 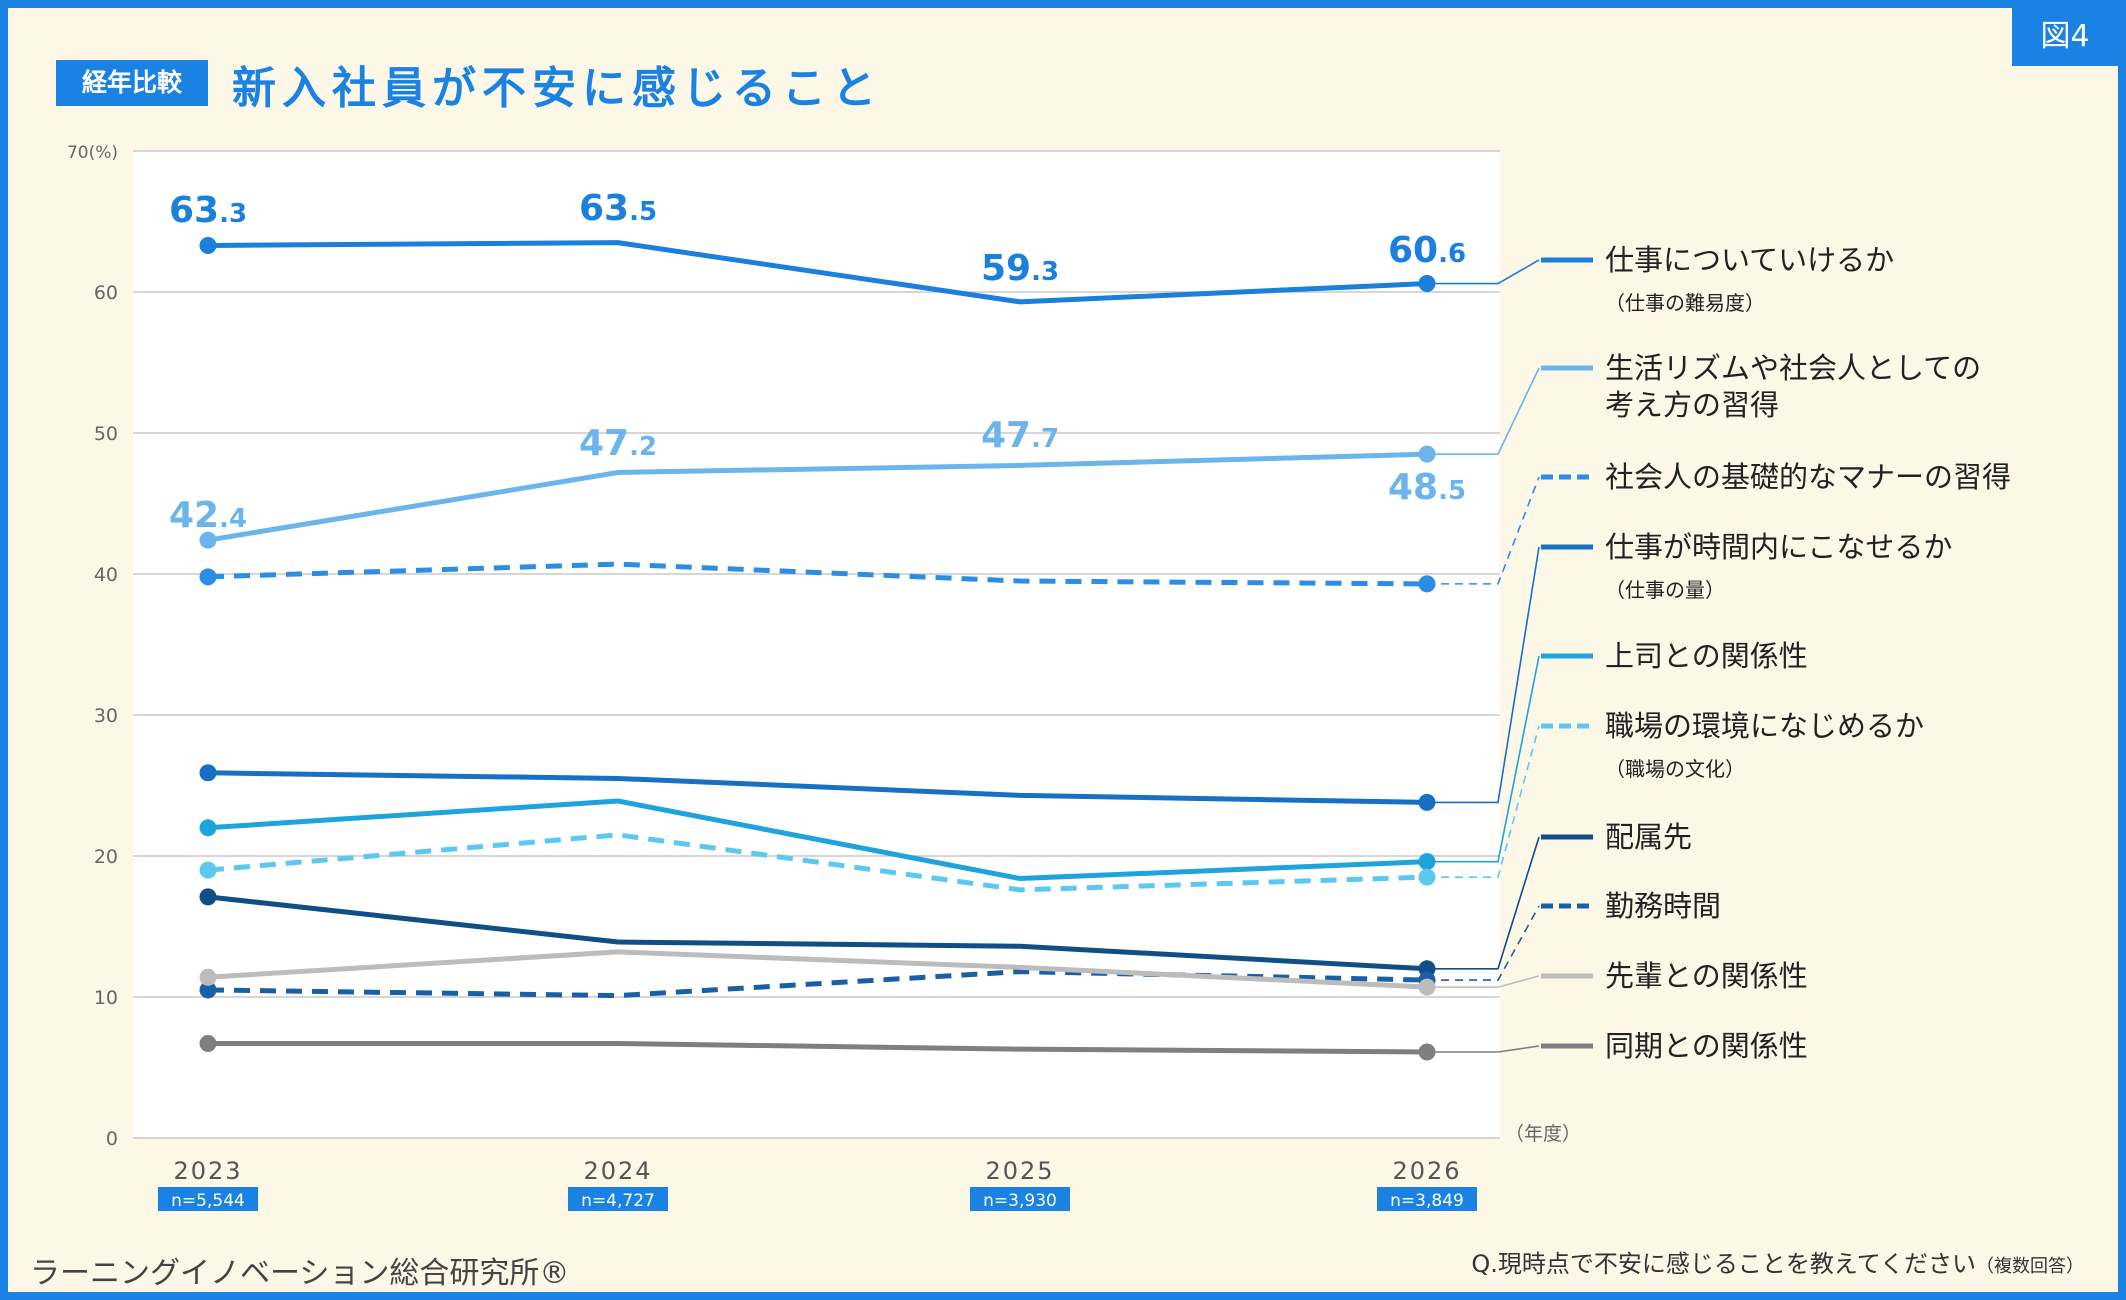 What do you see at coordinates (208, 515) in the screenshot?
I see `data-label: 42.4` at bounding box center [208, 515].